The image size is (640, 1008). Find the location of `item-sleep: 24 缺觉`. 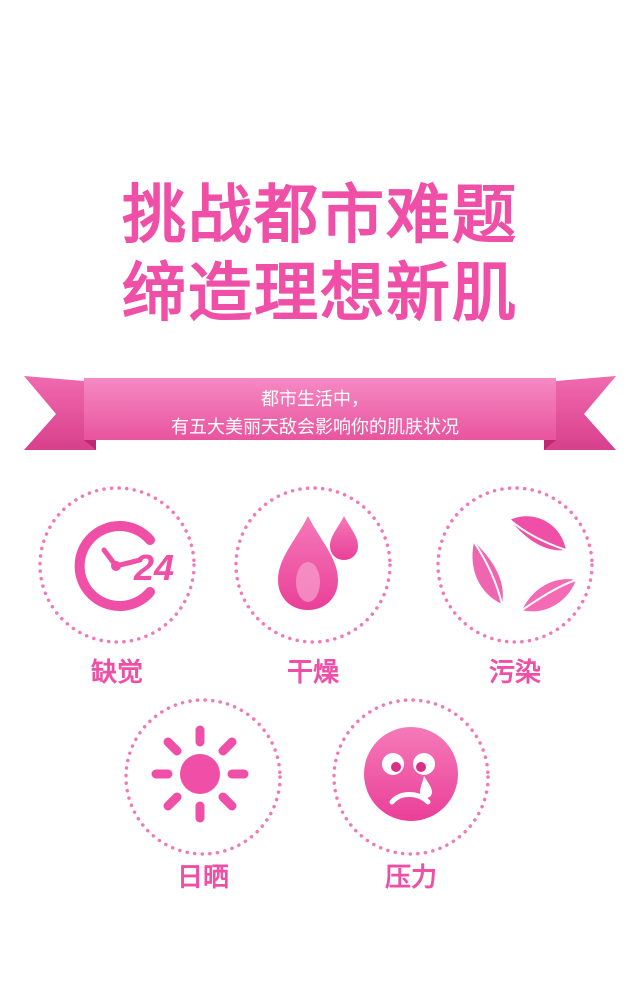

item-sleep: 24 缺觉 is located at coordinates (117, 587).